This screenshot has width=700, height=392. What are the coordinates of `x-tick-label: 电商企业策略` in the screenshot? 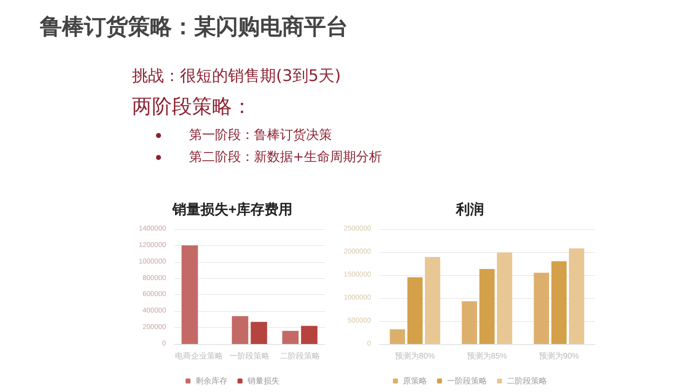 It's located at (199, 356).